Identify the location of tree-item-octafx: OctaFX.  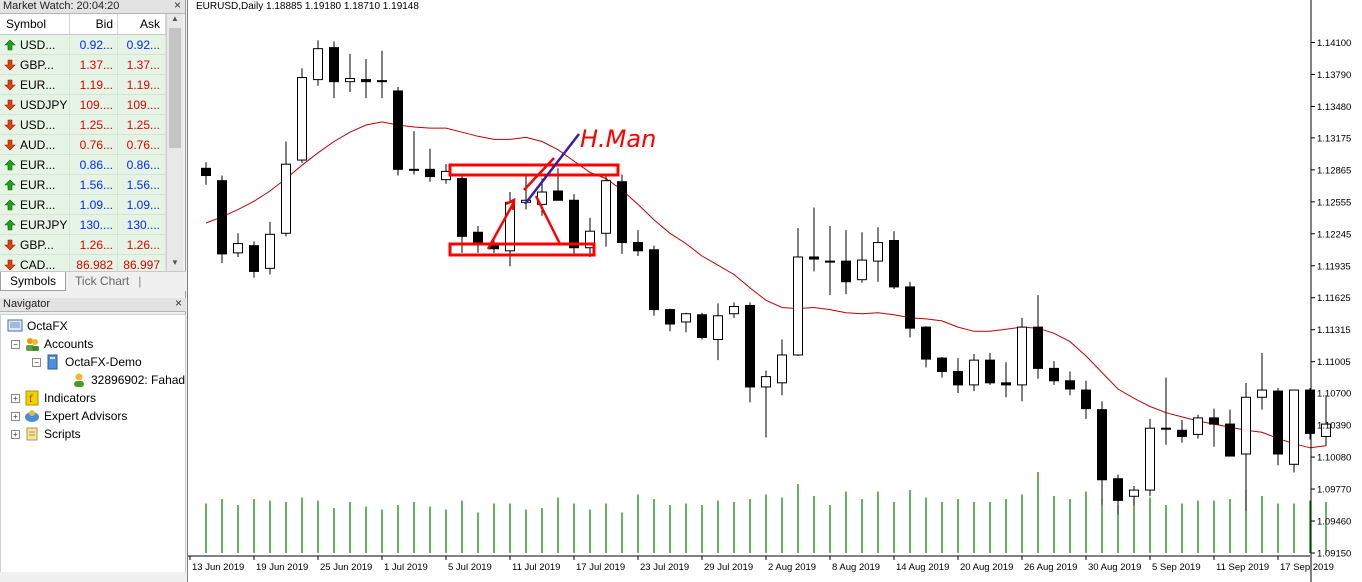
(37, 326).